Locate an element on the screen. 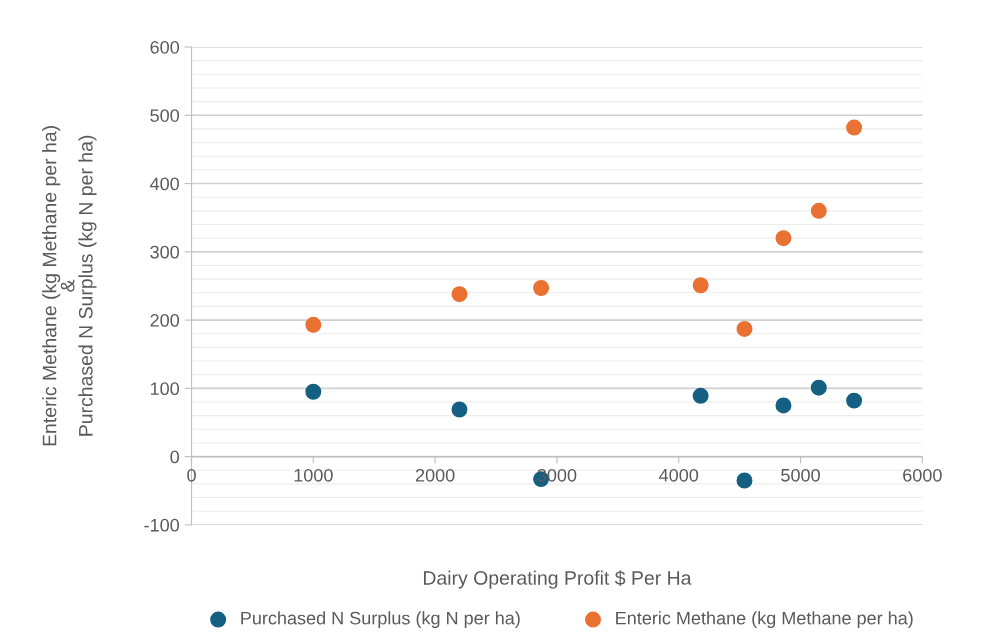 This screenshot has width=1008, height=644. y-axis-title: Enteric Methane (kg Methane per ha) & Purchased N Surplus (kg N per ha) is located at coordinates (69, 286).